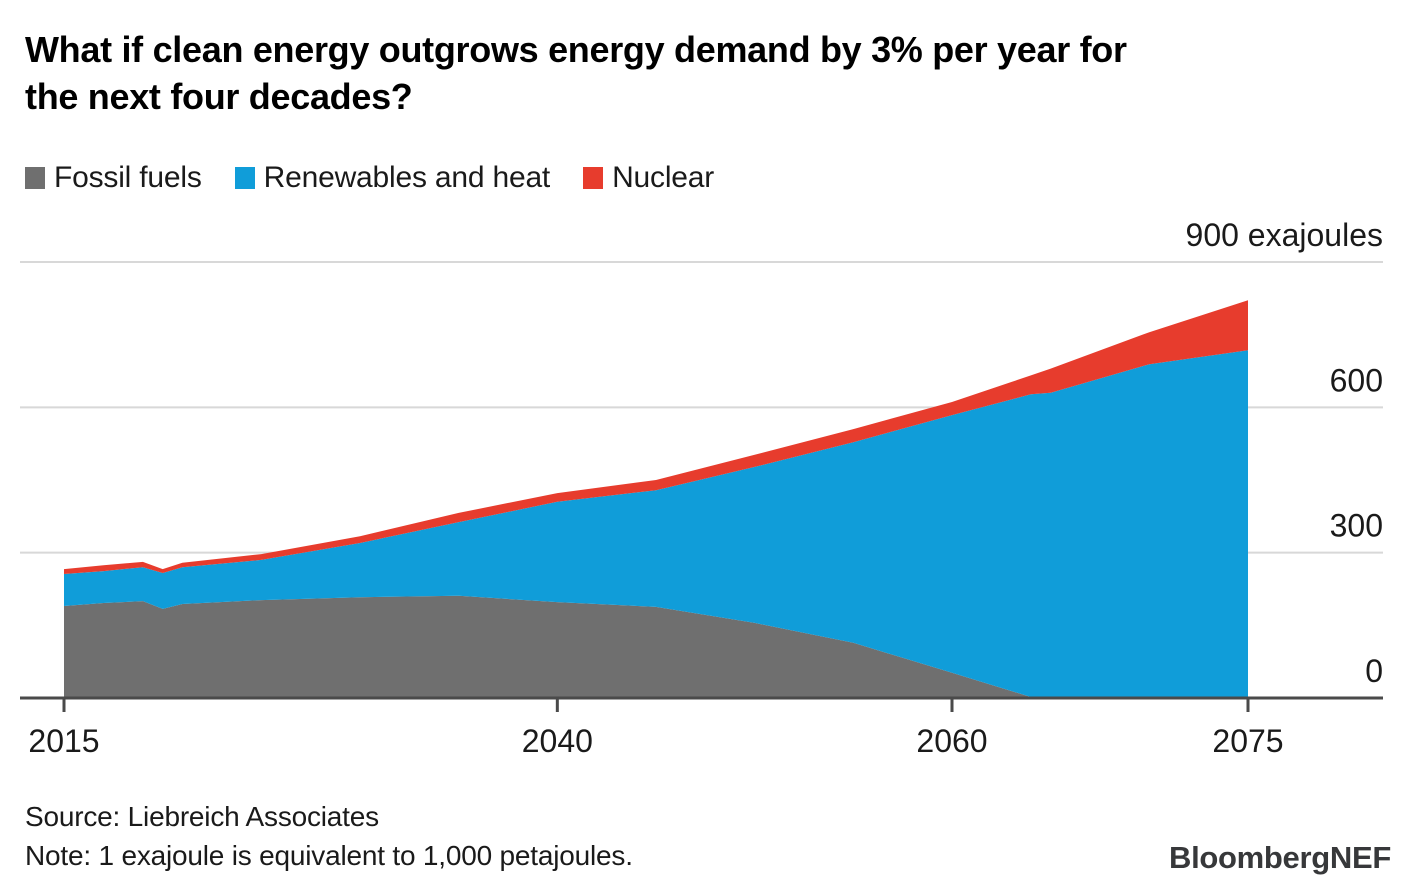 The image size is (1416, 894). Describe the element at coordinates (1356, 380) in the screenshot. I see `y-tick-label: 600` at that location.